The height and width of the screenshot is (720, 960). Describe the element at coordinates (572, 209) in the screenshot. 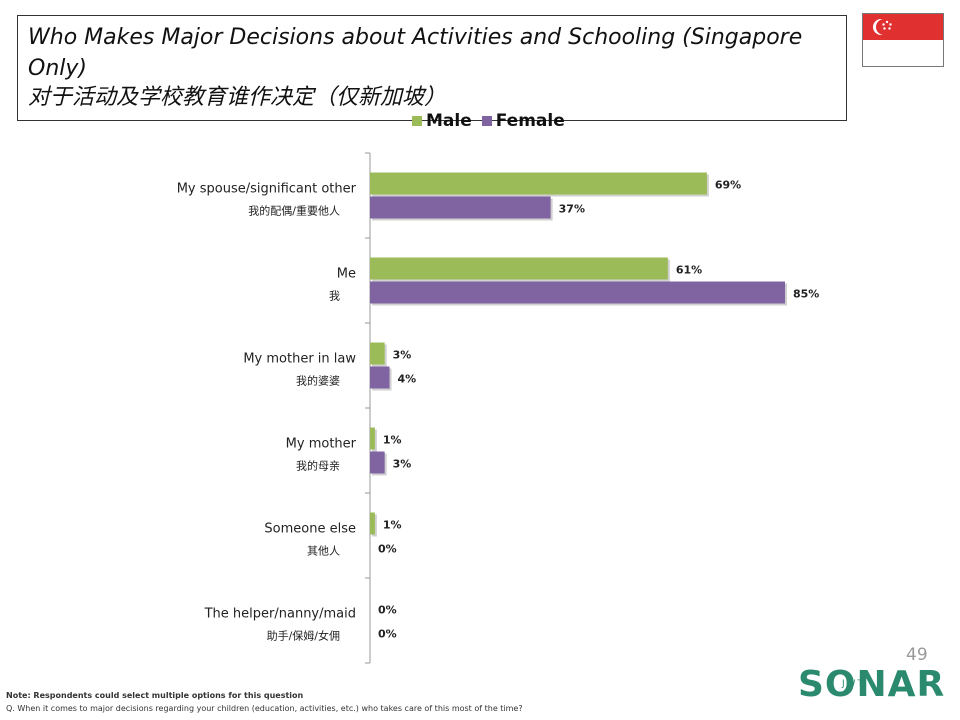

I see `data-label-female: 37%` at that location.